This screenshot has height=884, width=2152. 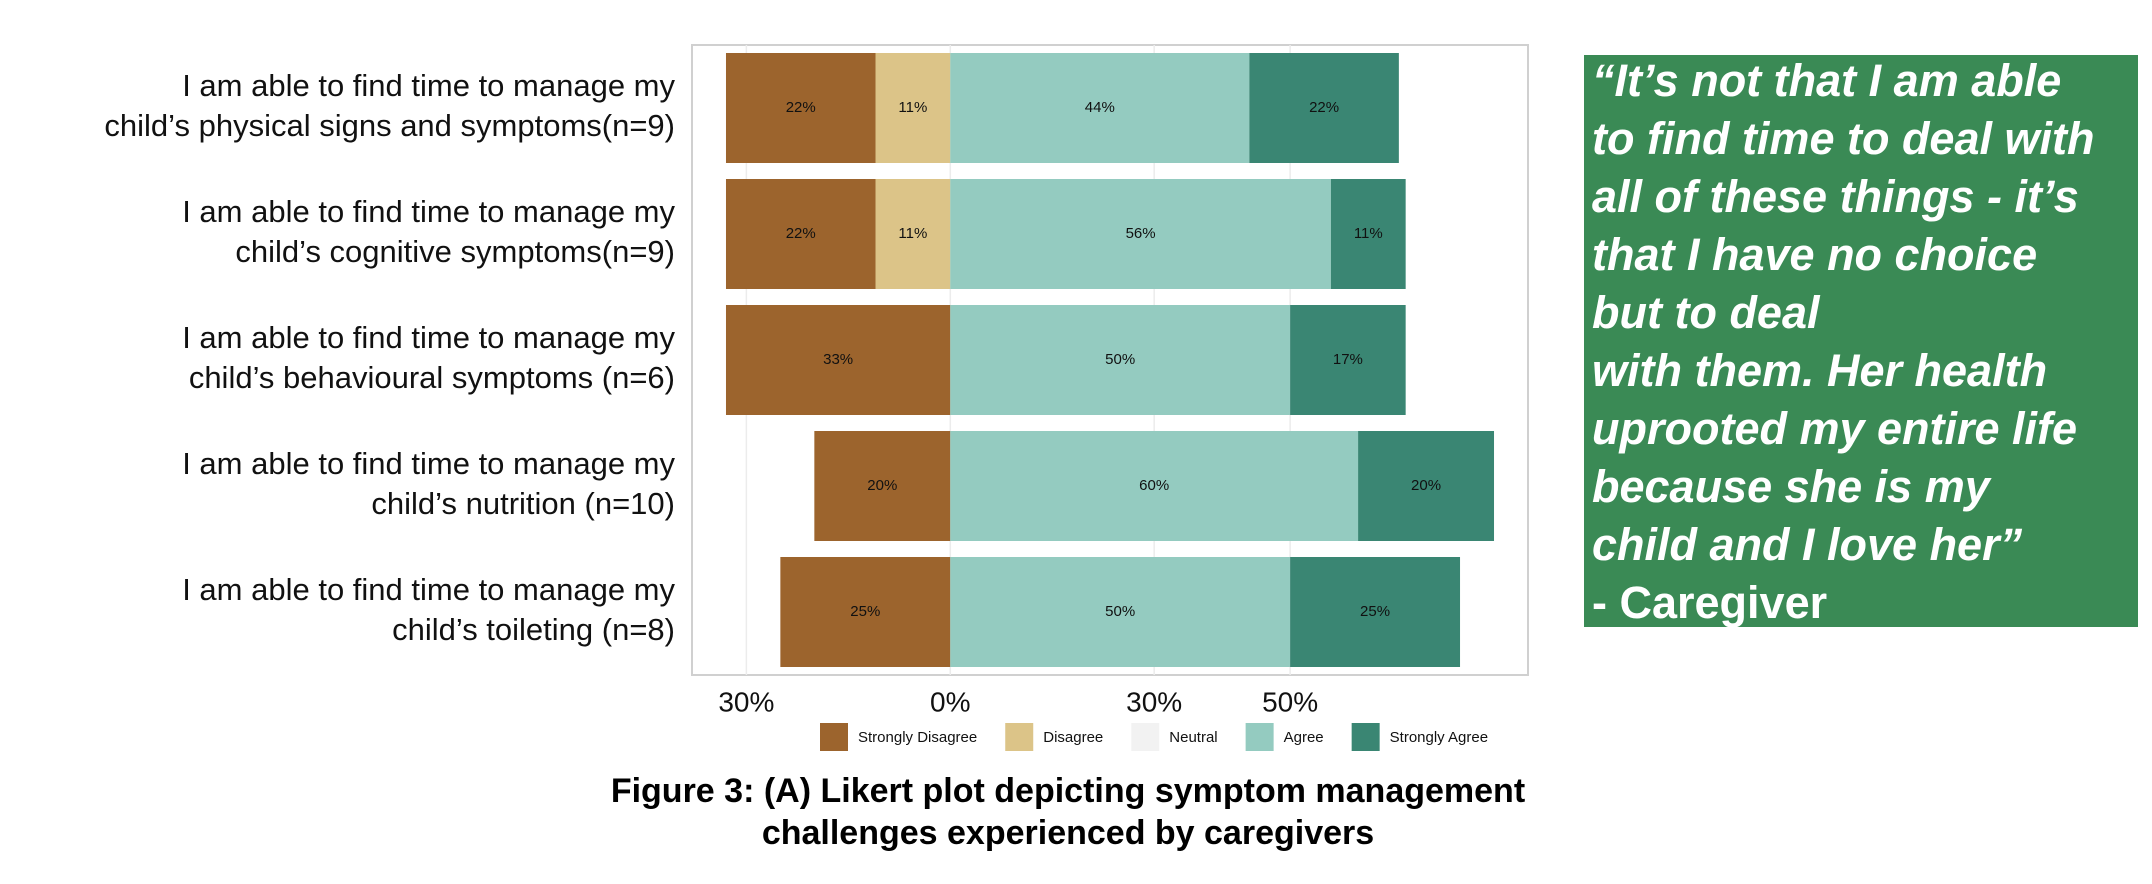 What do you see at coordinates (523, 503) in the screenshot?
I see `category-label: child’s nutrition (n=10)` at bounding box center [523, 503].